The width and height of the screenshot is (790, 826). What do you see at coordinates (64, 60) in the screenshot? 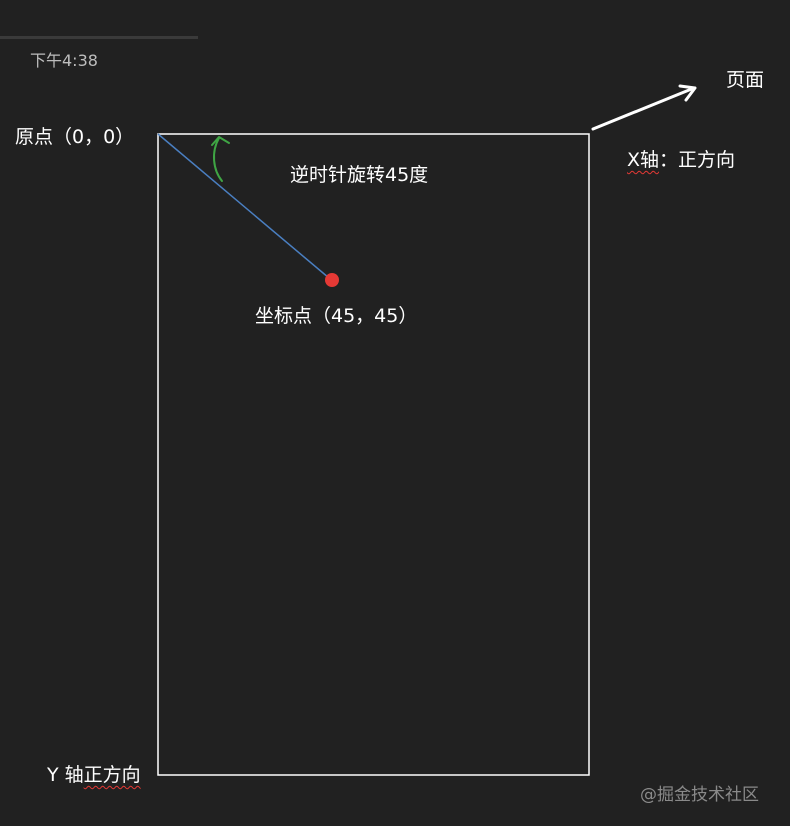
I see `status-time: 下午4:38` at bounding box center [64, 60].